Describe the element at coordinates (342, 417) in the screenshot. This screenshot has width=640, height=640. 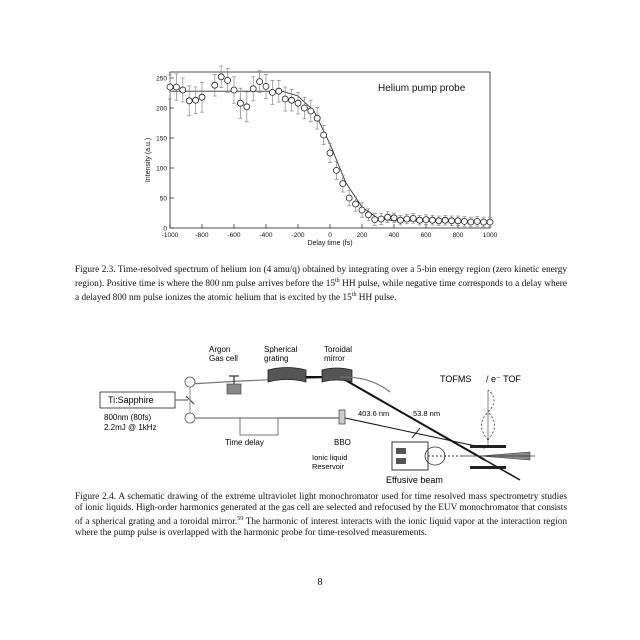
I see `bbo-crystal` at that location.